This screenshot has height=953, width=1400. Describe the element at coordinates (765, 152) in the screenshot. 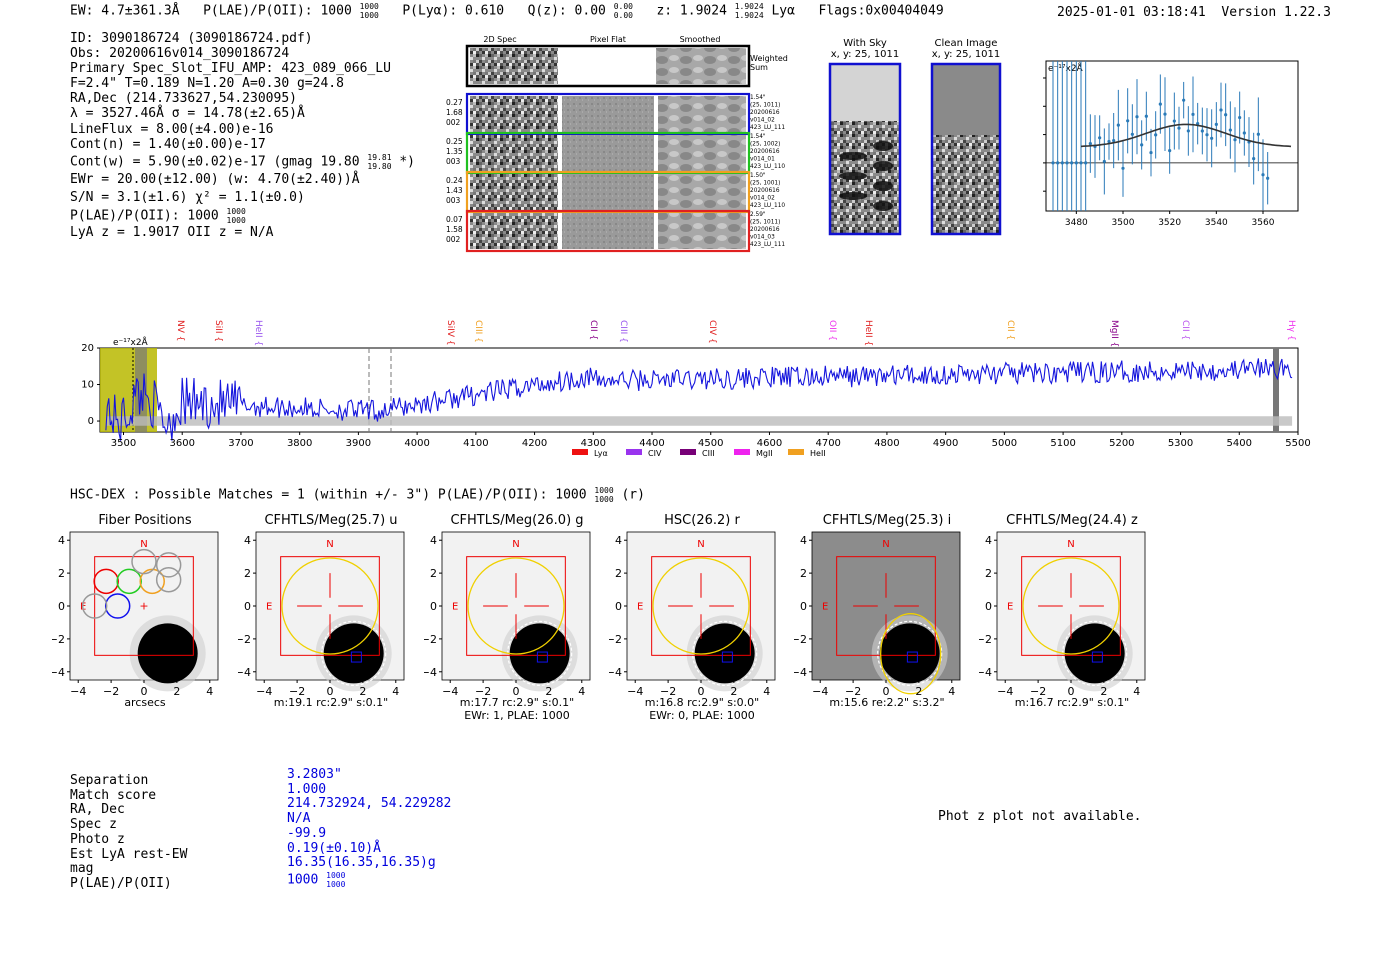

I see `cutout-row-right-text: 20200616` at that location.